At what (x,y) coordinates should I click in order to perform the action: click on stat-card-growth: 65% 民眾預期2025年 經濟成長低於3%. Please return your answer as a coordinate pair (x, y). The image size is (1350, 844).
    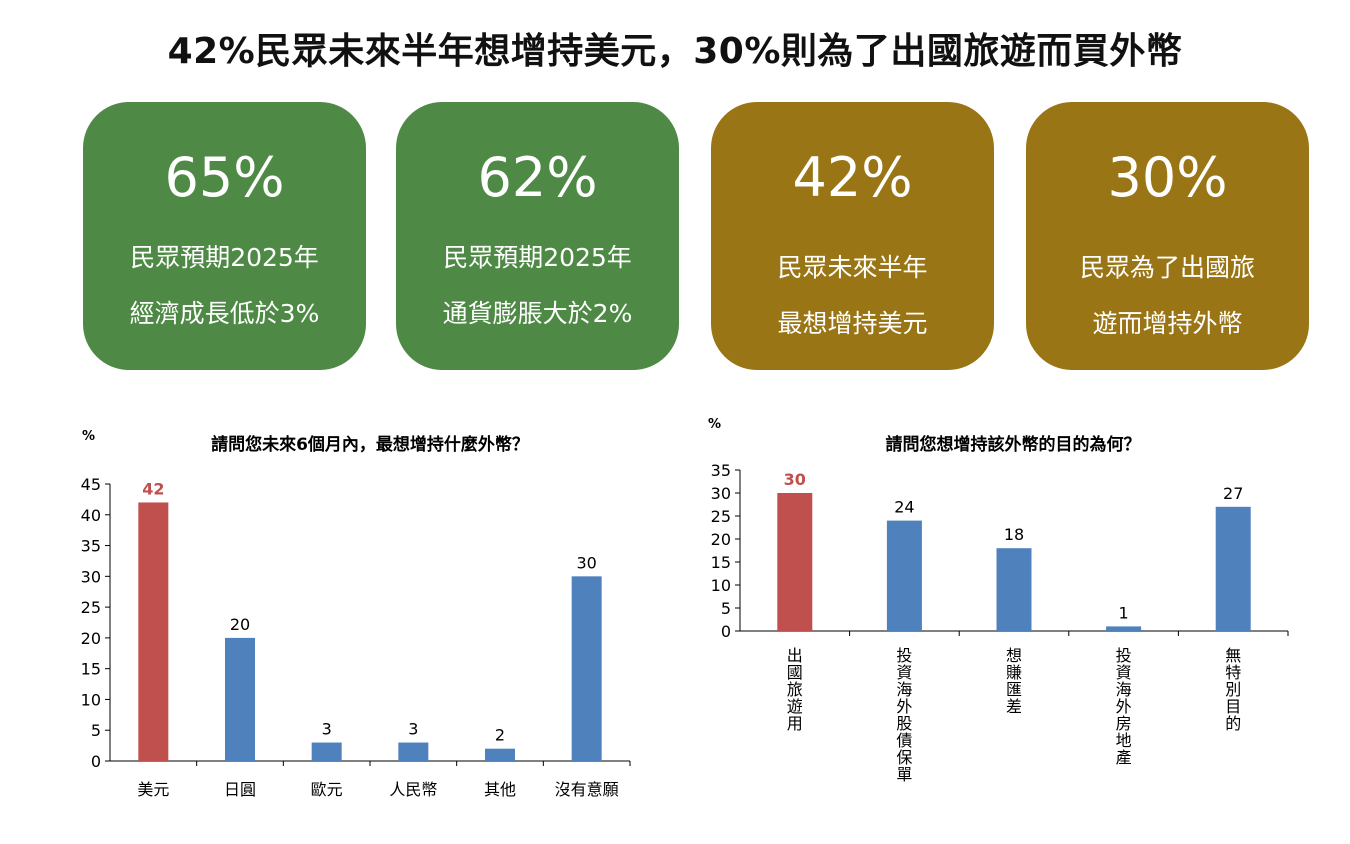
    Looking at the image, I should click on (224, 236).